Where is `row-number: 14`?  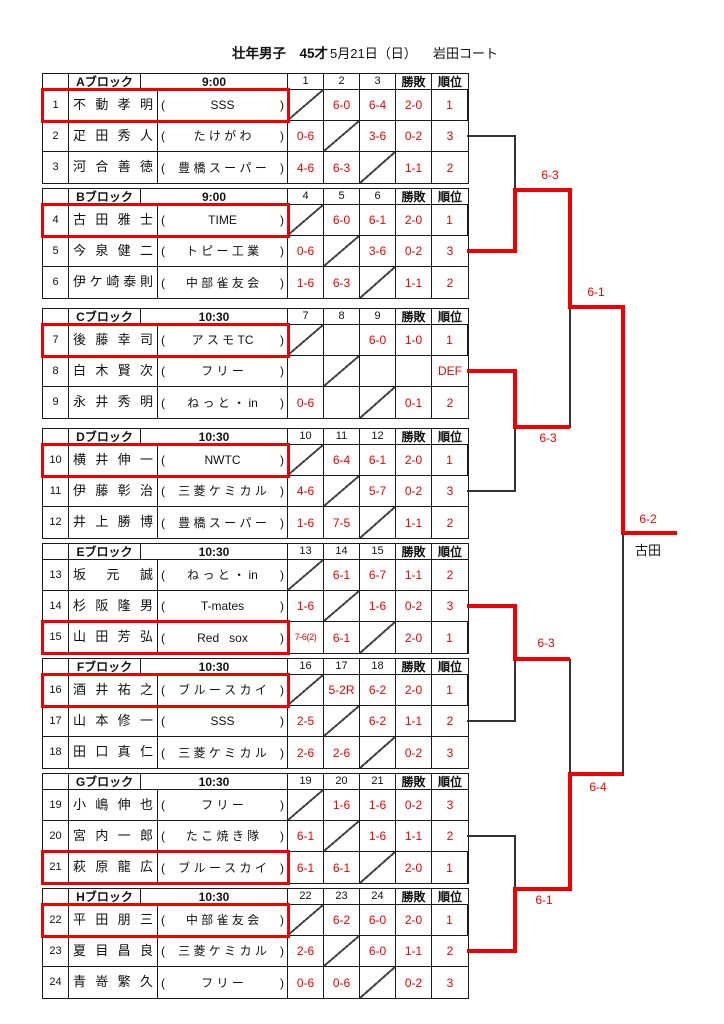
row-number: 14 is located at coordinates (56, 606).